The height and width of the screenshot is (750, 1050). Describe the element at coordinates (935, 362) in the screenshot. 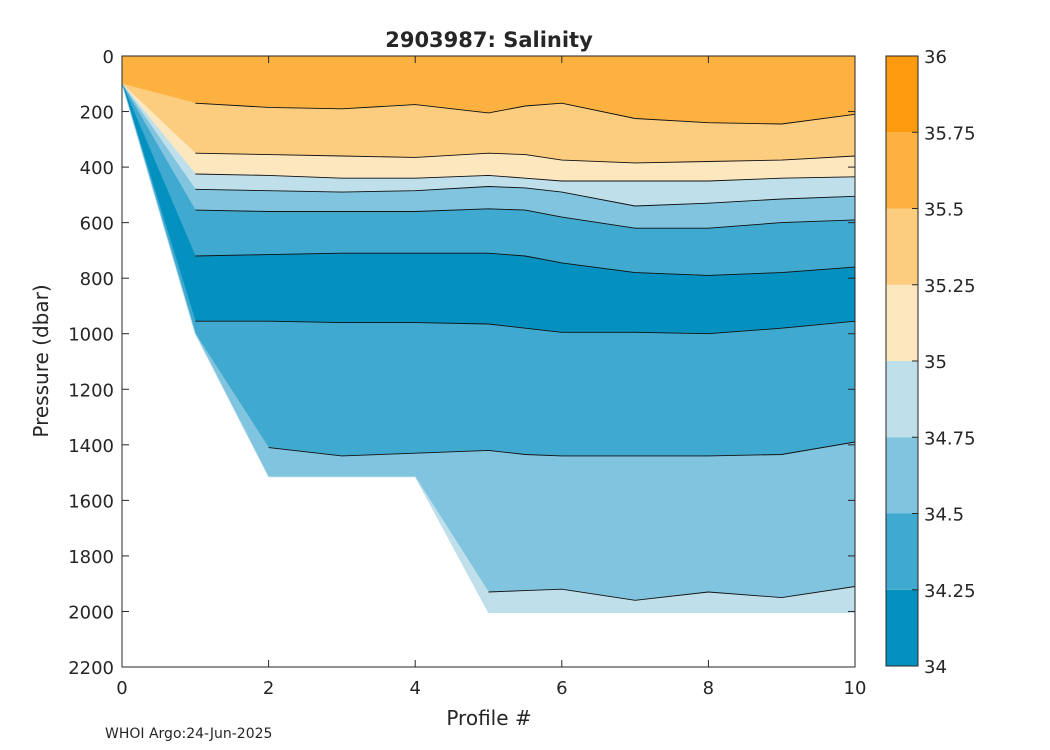

I see `colorbar-tick-label: 35` at that location.